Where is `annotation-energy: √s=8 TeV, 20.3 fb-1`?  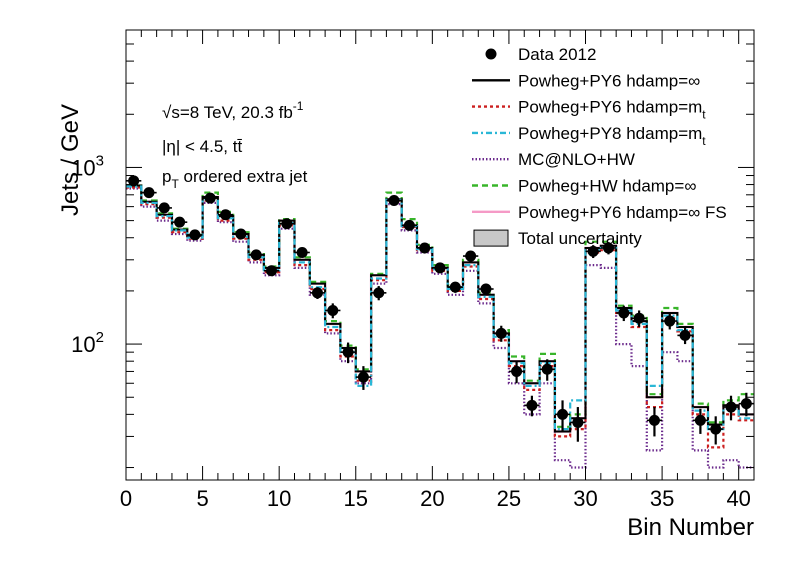
annotation-energy: √s=8 TeV, 20.3 fb-1 is located at coordinates (233, 110).